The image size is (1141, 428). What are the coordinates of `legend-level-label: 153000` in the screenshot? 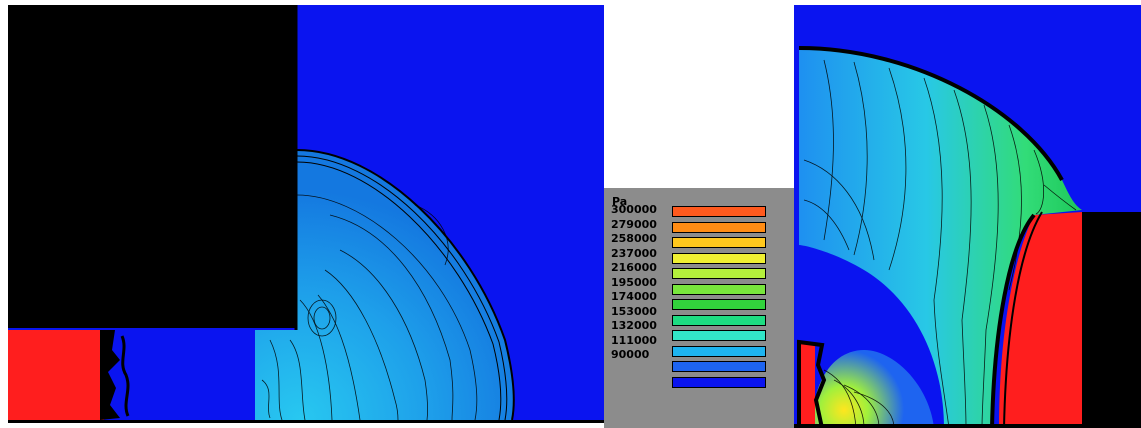 It's located at (634, 311).